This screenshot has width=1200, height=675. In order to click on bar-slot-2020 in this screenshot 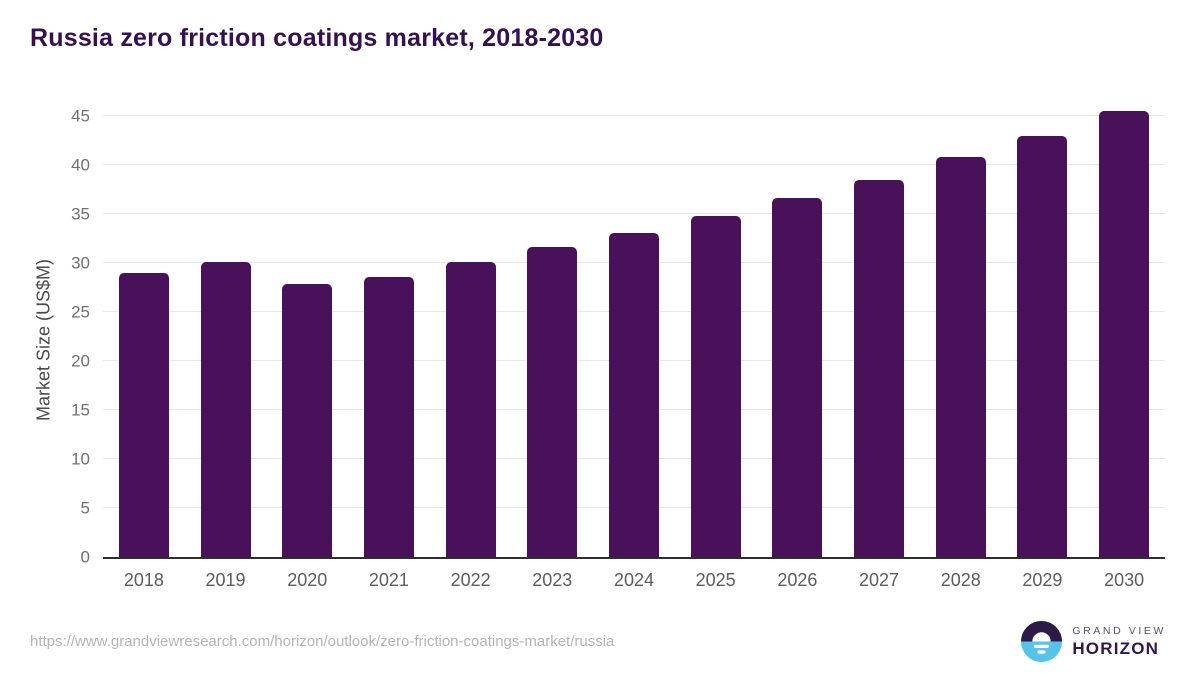, I will do `click(307, 333)`.